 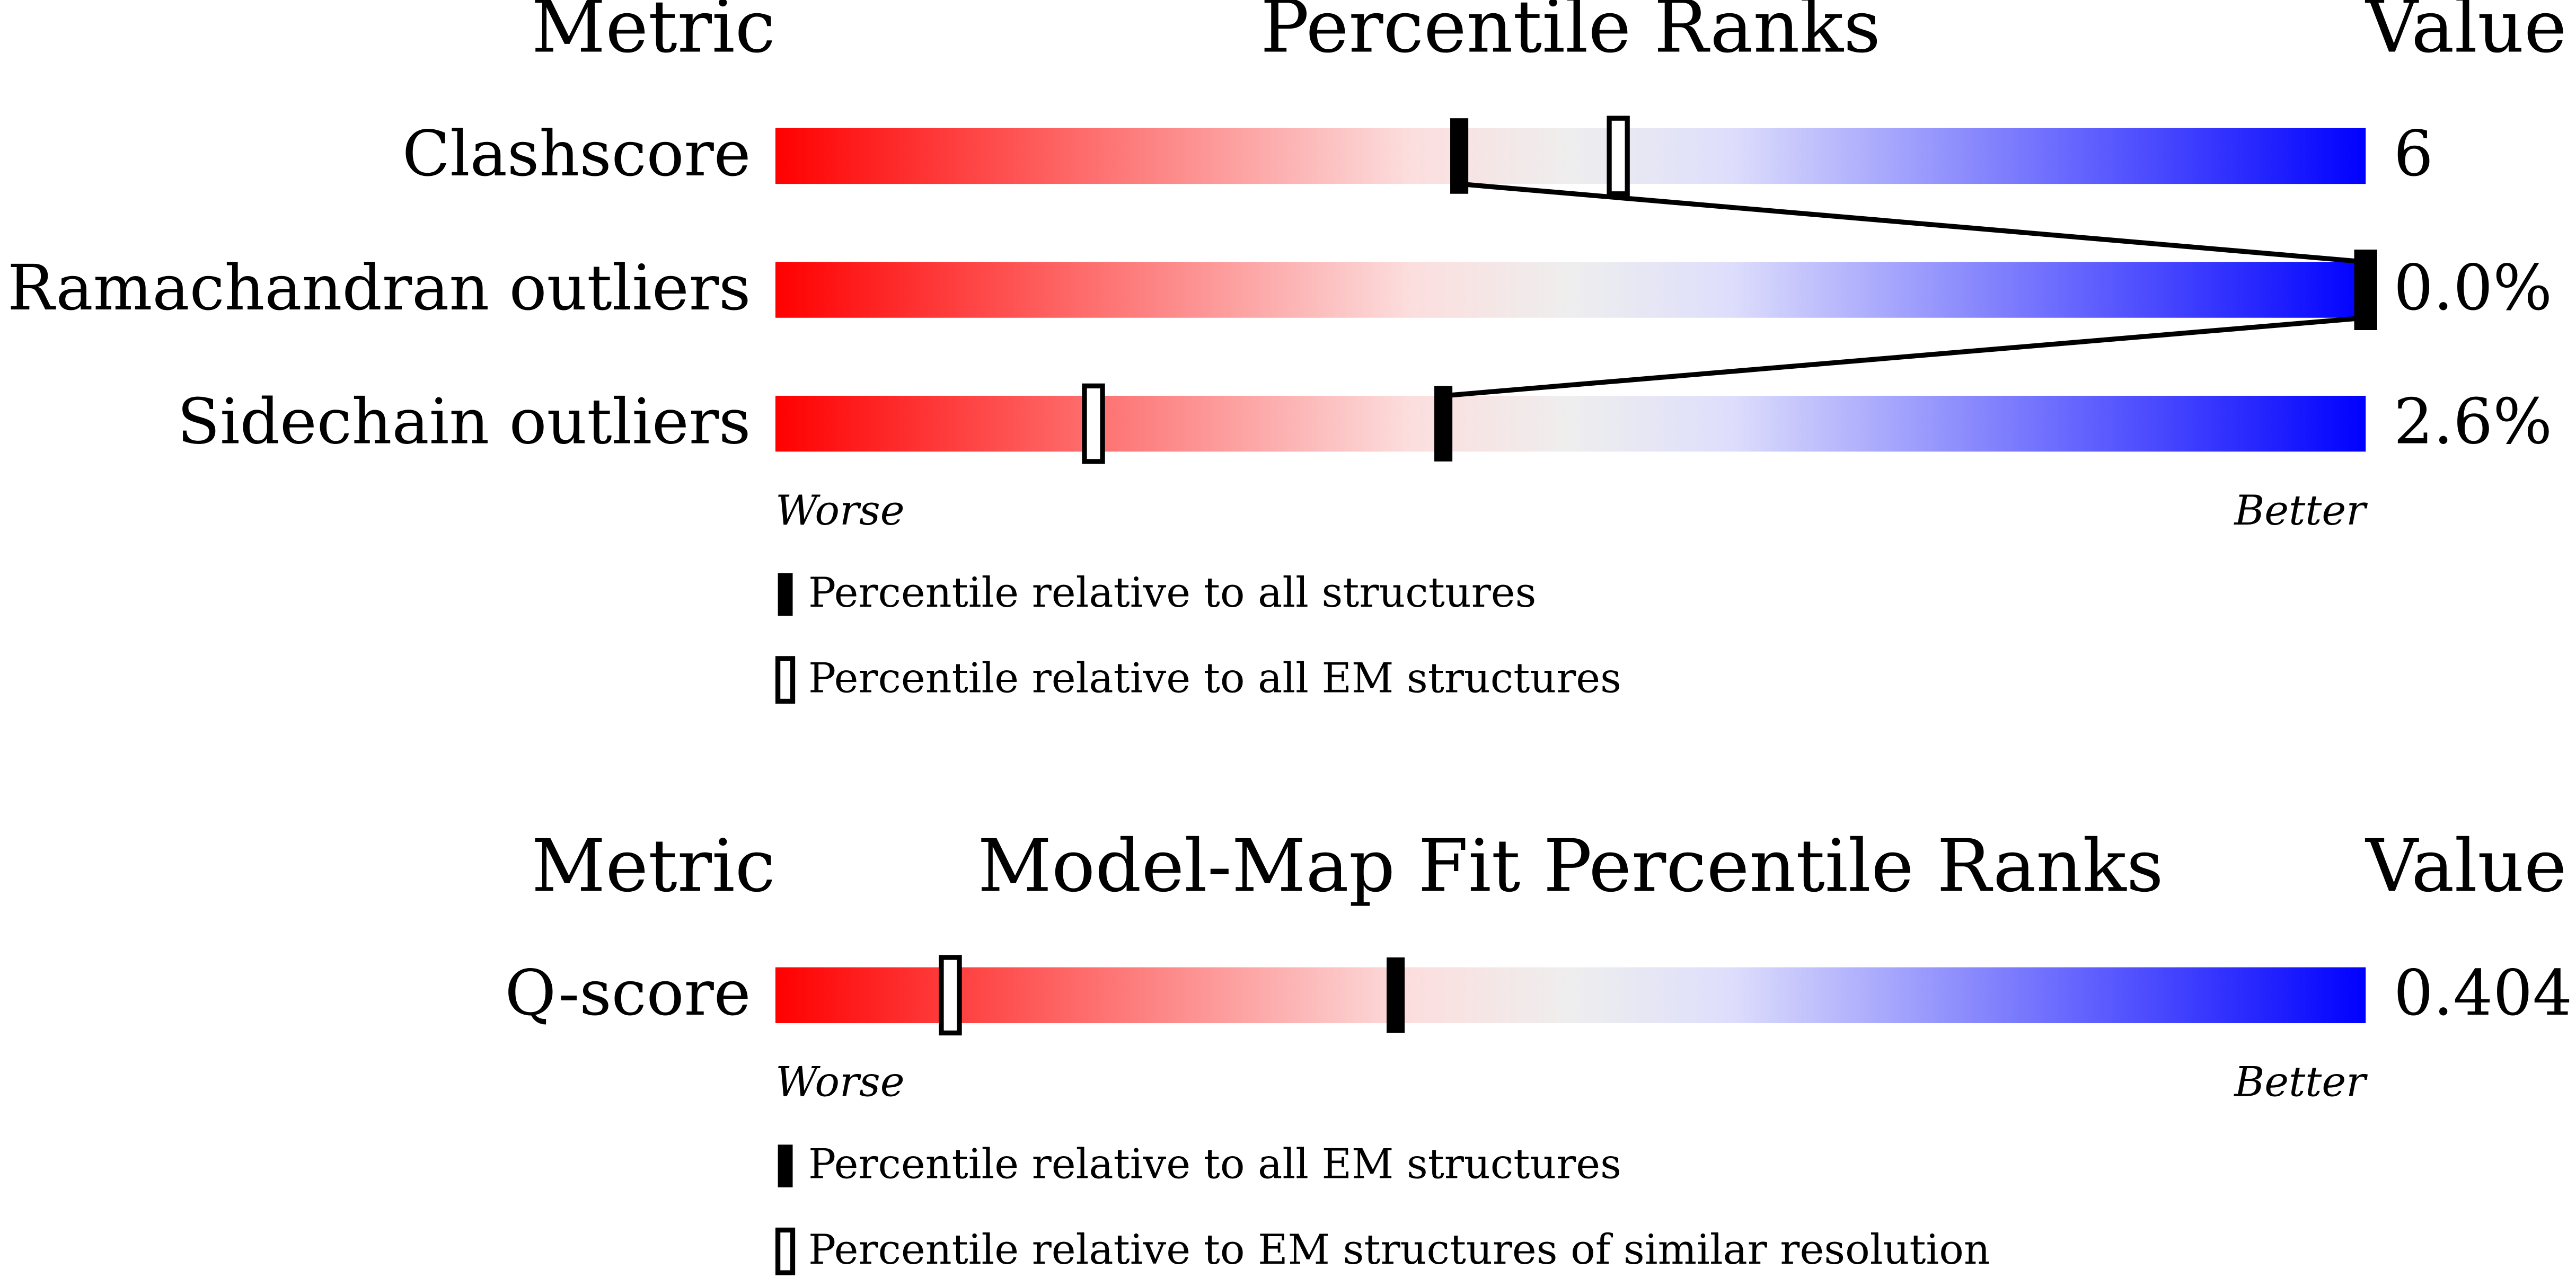 What do you see at coordinates (1570, 34) in the screenshot?
I see `header-title: Percentile Ranks` at bounding box center [1570, 34].